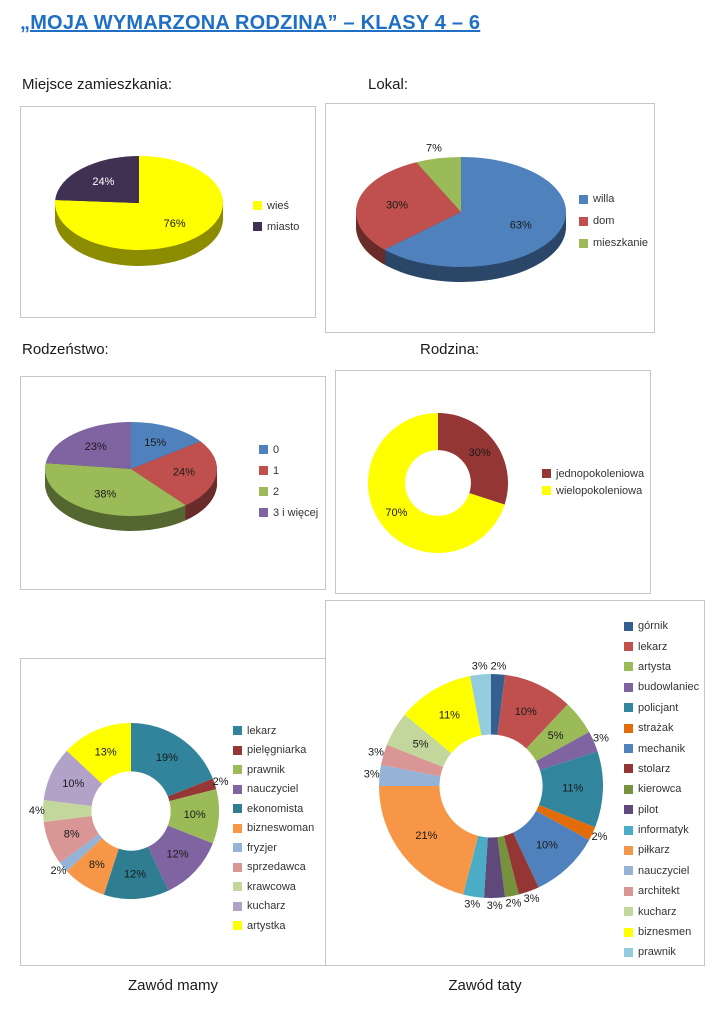 The width and height of the screenshot is (725, 1024). Describe the element at coordinates (177, 855) in the screenshot. I see `percent-label: 12%` at that location.